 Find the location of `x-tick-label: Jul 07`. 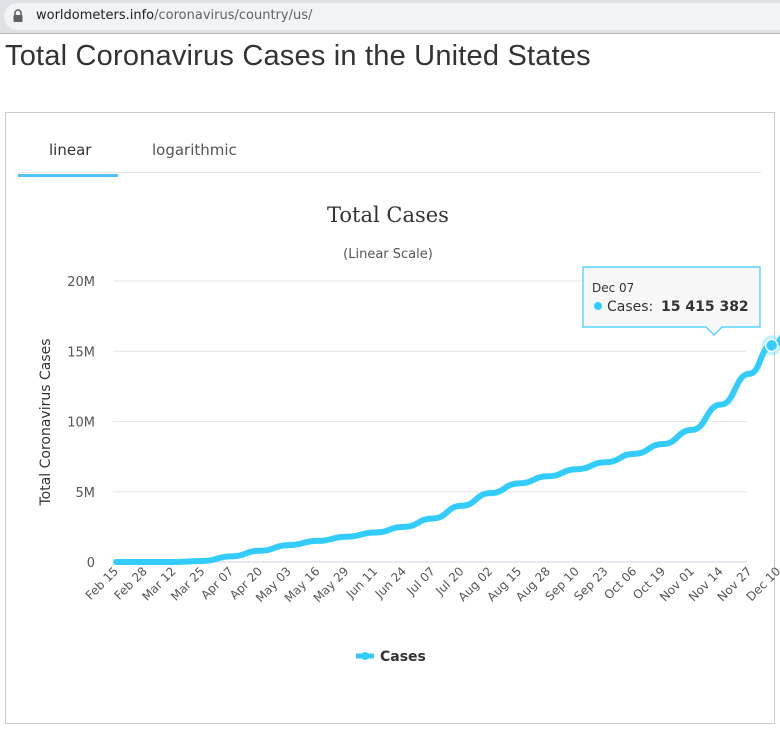

x-tick-label: Jul 07 is located at coordinates (421, 581).